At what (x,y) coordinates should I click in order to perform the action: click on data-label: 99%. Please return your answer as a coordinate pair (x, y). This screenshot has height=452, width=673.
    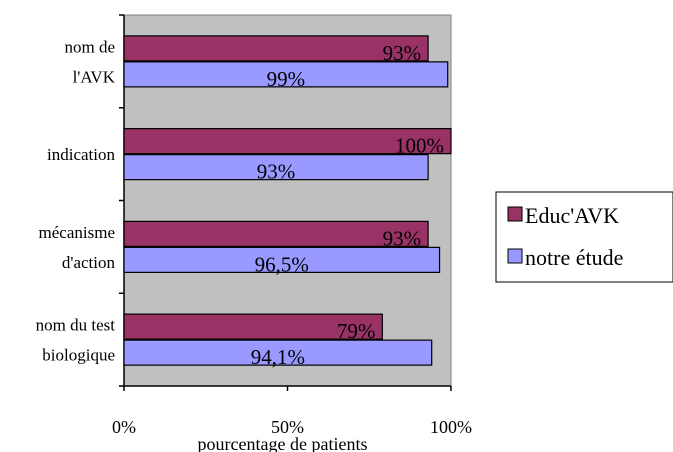
    Looking at the image, I should click on (286, 79).